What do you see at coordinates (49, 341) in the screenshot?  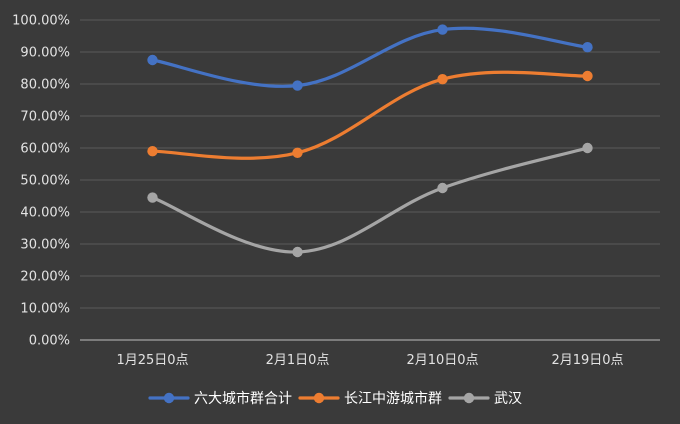 I see `y-tick-label: 0.00%` at bounding box center [49, 341].